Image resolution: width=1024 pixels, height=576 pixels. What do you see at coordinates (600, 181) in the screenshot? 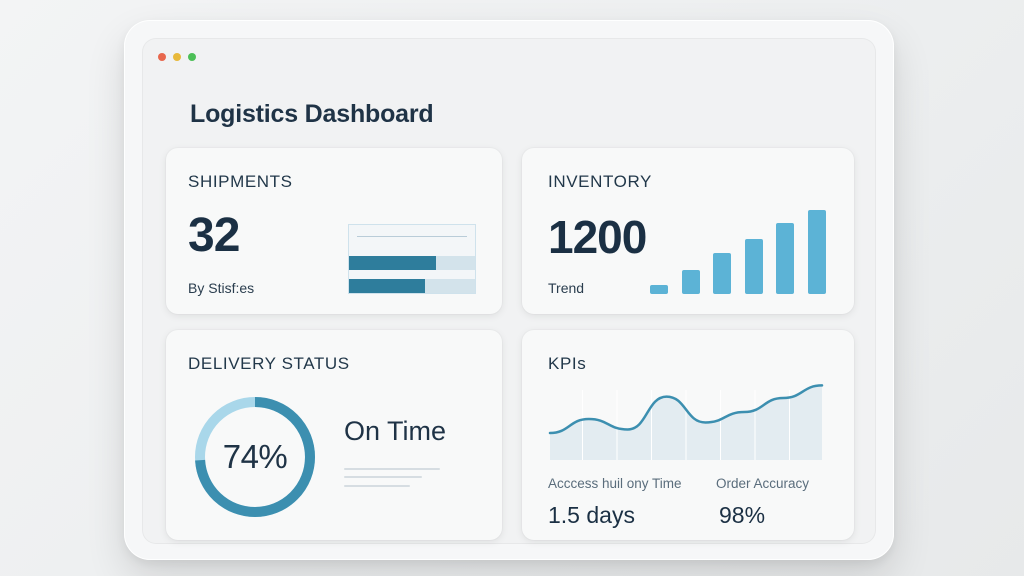
I see `inventory-title: INVENTORY` at bounding box center [600, 181].